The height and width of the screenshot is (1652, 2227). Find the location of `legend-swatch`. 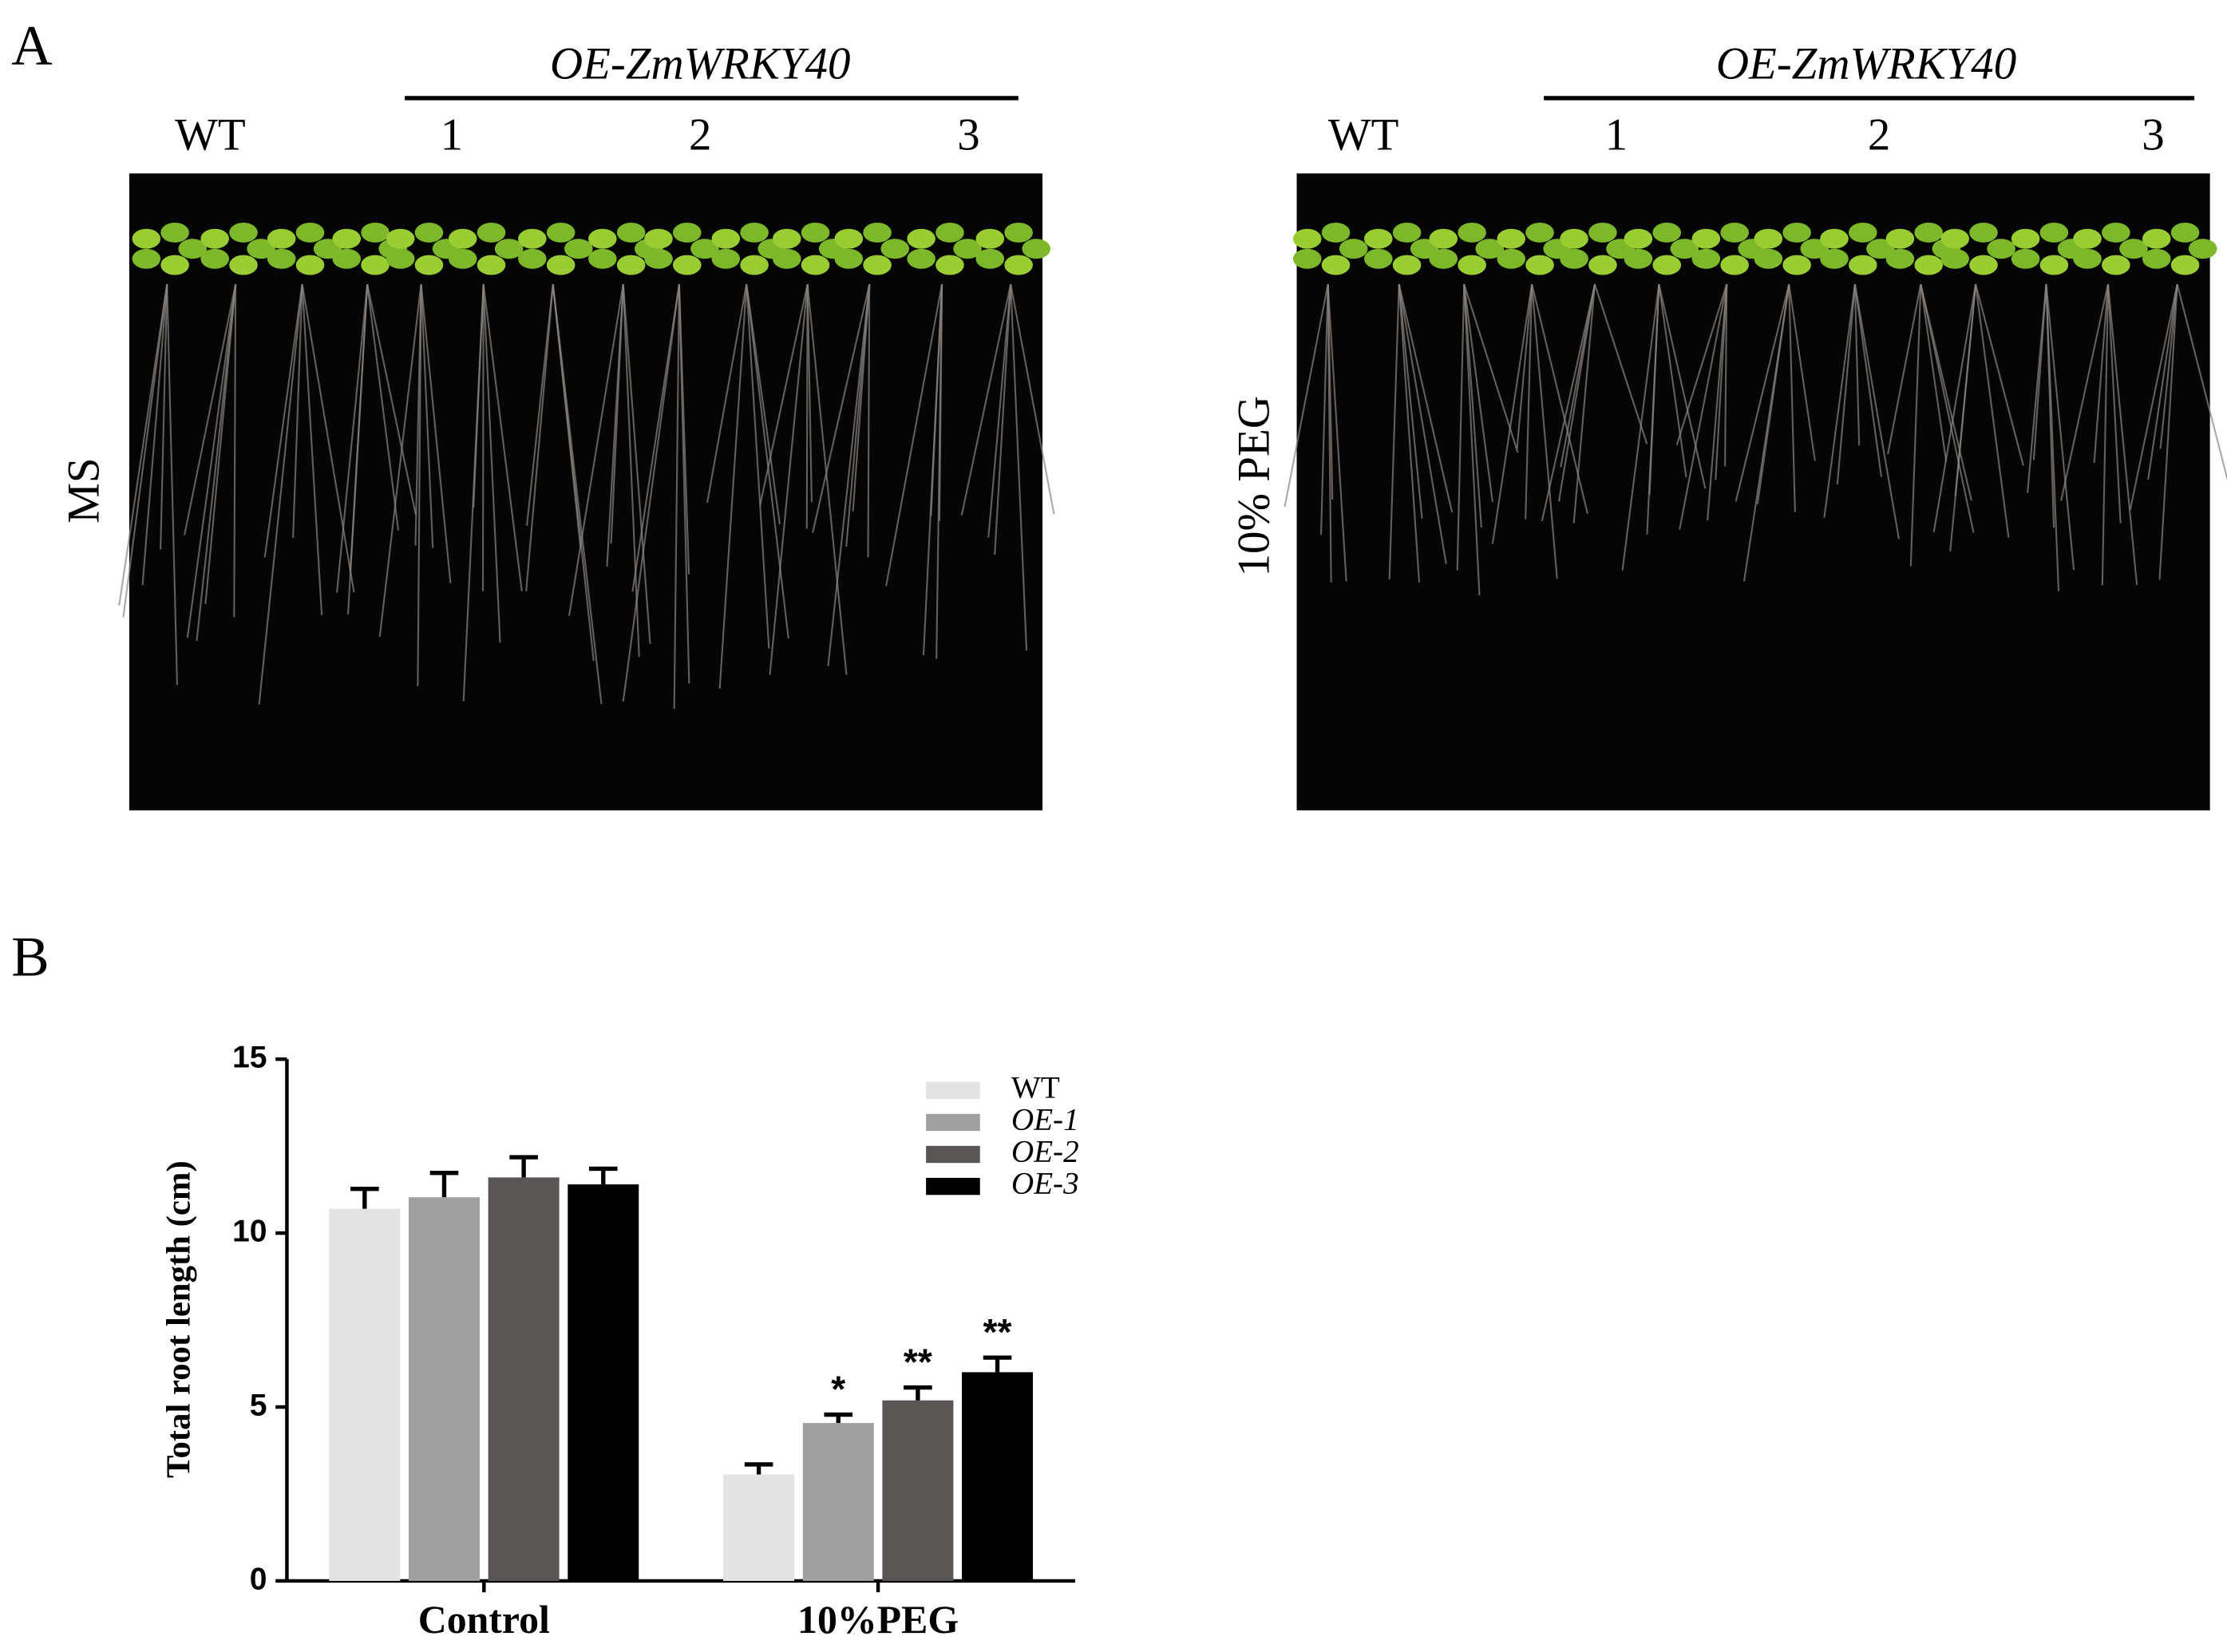

legend-swatch is located at coordinates (953, 1090).